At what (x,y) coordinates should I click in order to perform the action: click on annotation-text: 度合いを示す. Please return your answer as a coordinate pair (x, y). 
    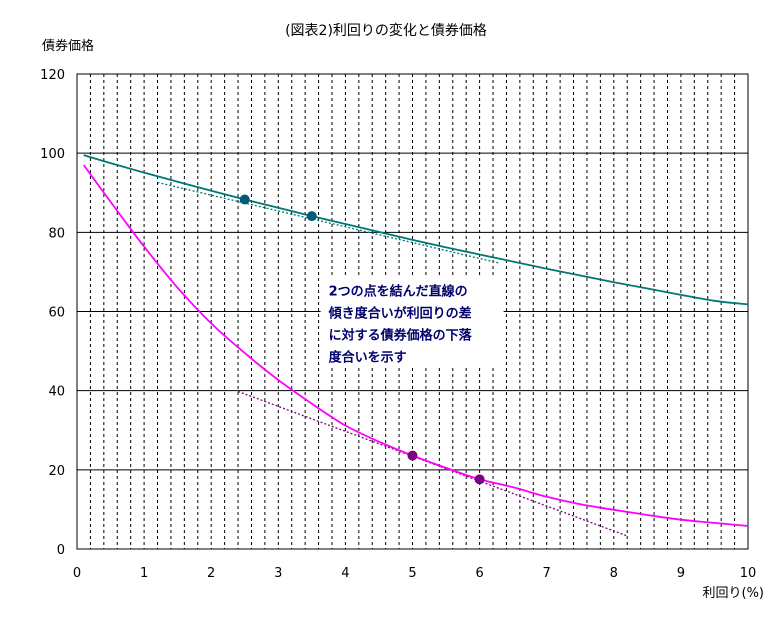
    Looking at the image, I should click on (368, 358).